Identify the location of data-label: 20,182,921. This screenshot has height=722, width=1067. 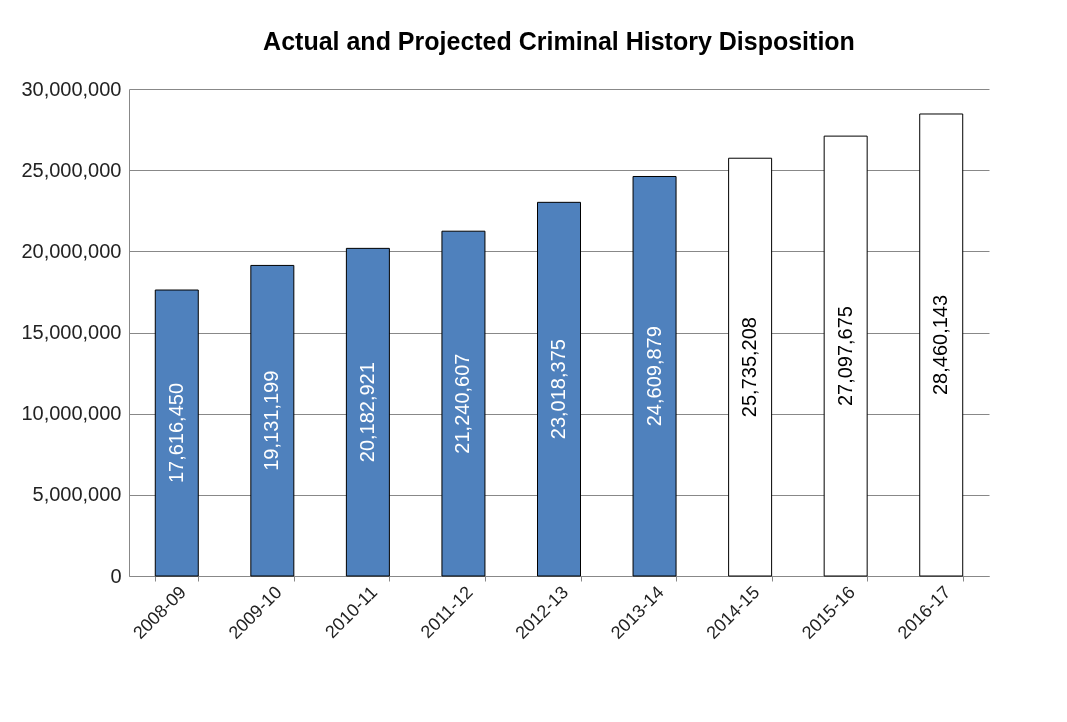
(366, 412).